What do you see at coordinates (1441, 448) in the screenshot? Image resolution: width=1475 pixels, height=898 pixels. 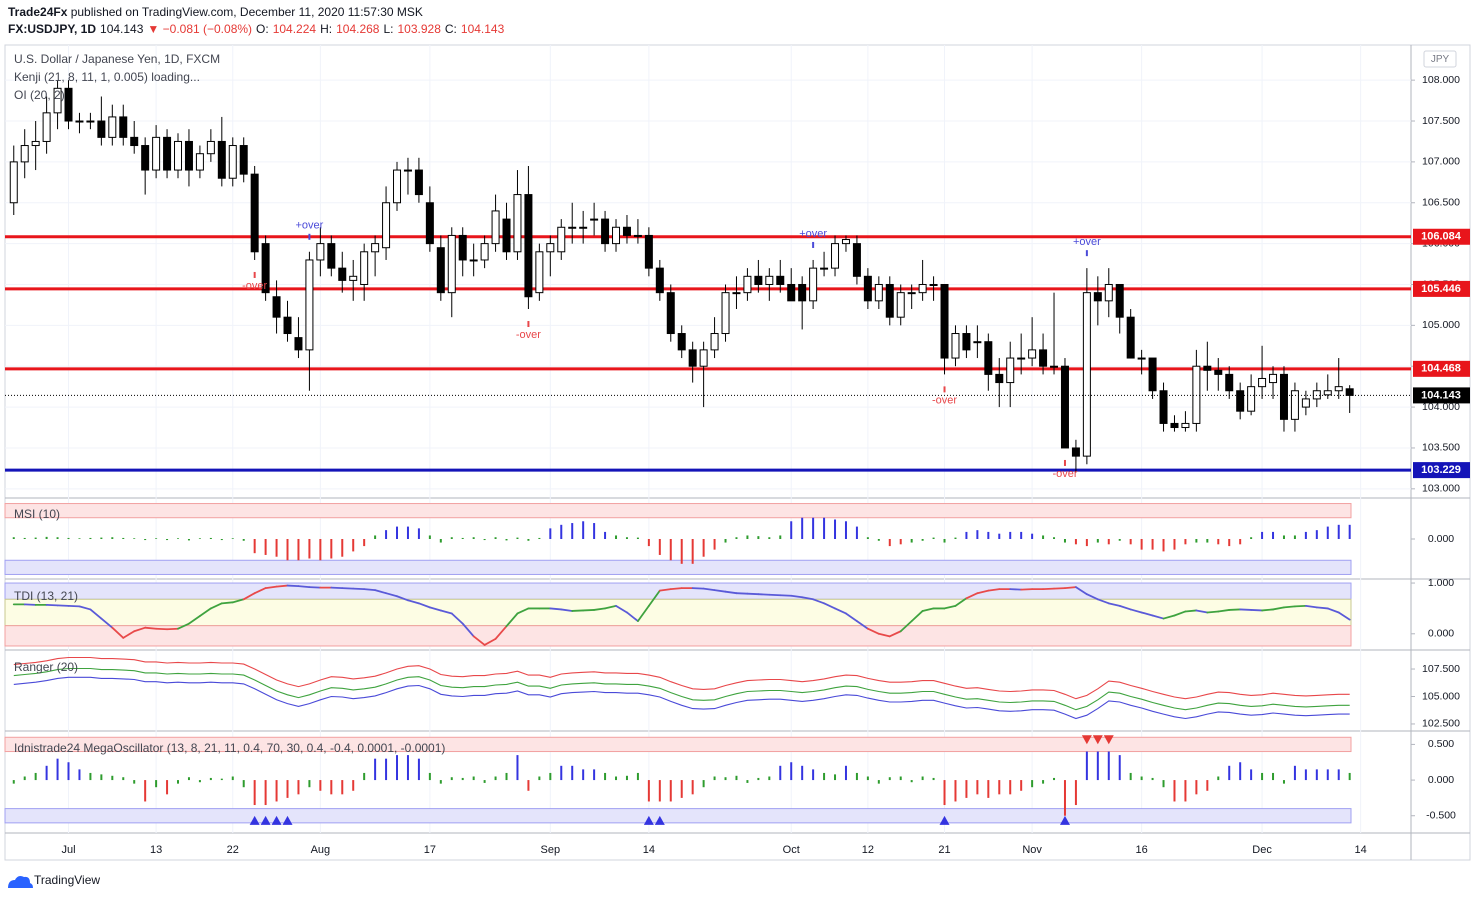 I see `y-tick-label: 103.500` at bounding box center [1441, 448].